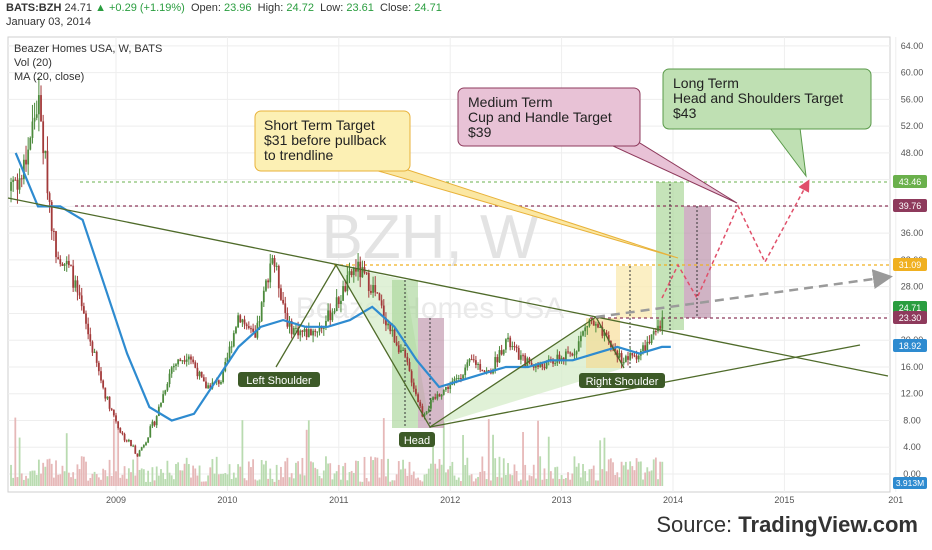 This screenshot has height=550, width=932. I want to click on last-price: 24.71, so click(78, 8).